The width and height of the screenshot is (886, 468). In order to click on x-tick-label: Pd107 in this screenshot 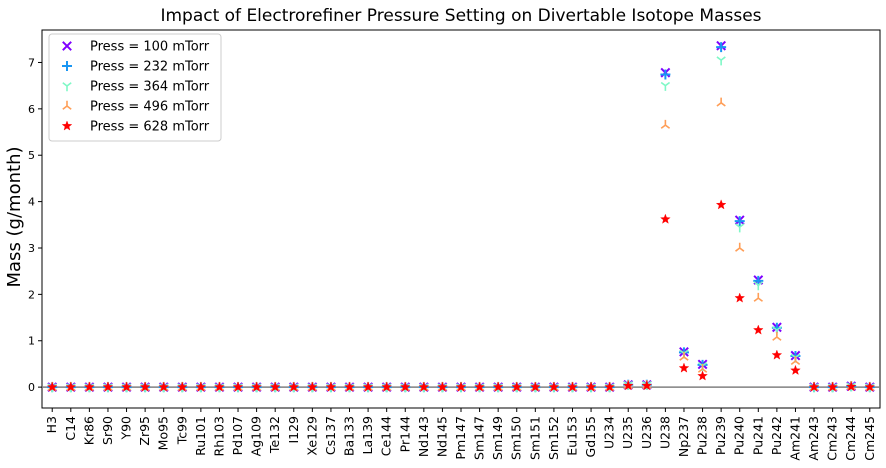, I will do `click(237, 435)`.